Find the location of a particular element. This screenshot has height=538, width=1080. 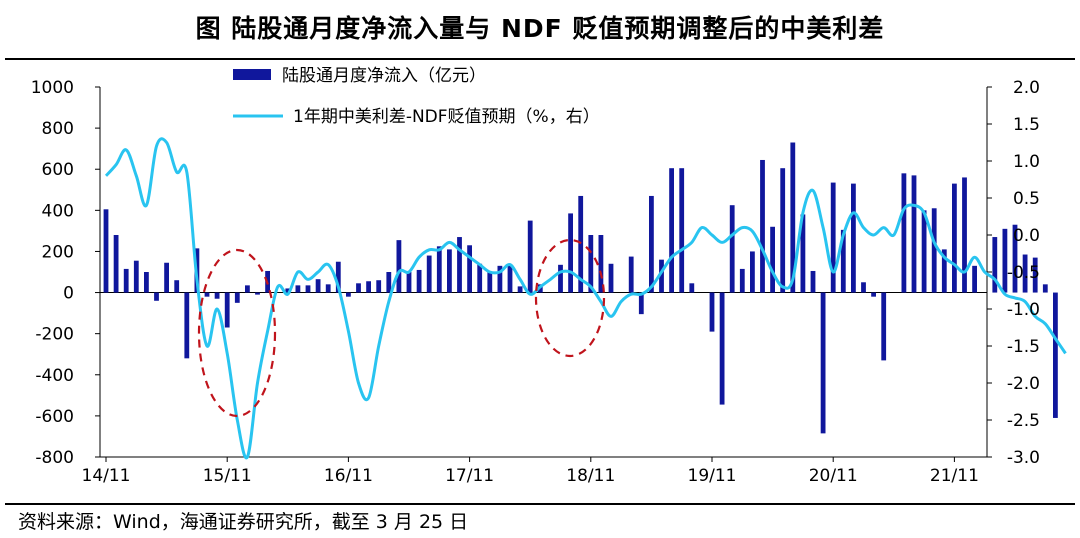

left-tick-label: 0 is located at coordinates (68, 294).